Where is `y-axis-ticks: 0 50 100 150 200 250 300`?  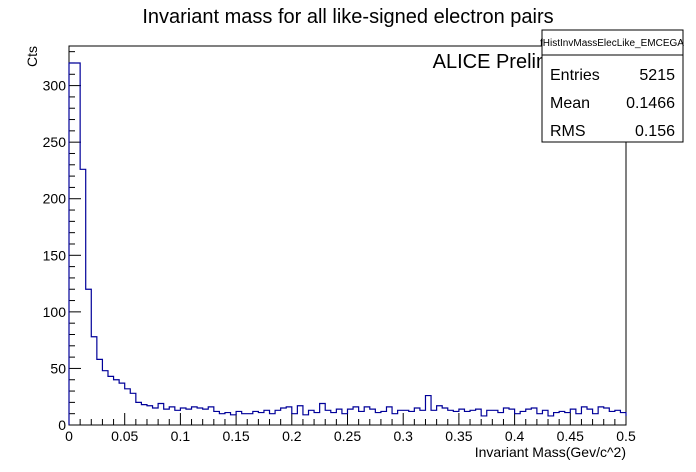 y-axis-ticks: 0 50 100 150 200 250 300 is located at coordinates (62, 242).